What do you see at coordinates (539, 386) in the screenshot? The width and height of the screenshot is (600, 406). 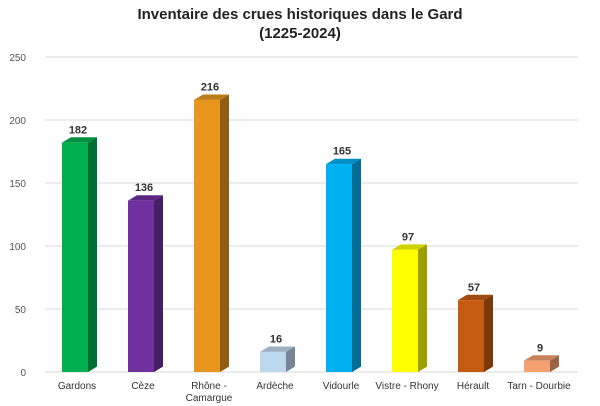 I see `x-tick-label: Tarn - Dourbie` at bounding box center [539, 386].